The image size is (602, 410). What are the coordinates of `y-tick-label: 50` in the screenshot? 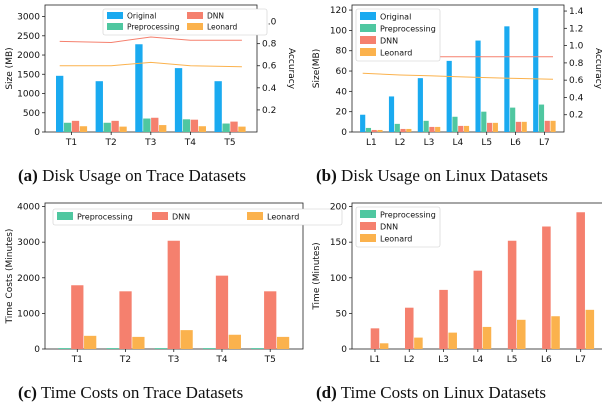 It's located at (342, 314).